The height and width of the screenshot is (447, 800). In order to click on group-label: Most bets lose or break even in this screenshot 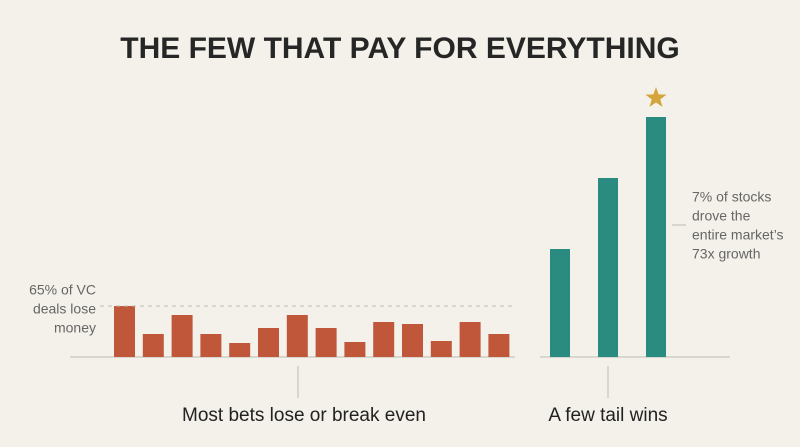, I will do `click(304, 415)`.